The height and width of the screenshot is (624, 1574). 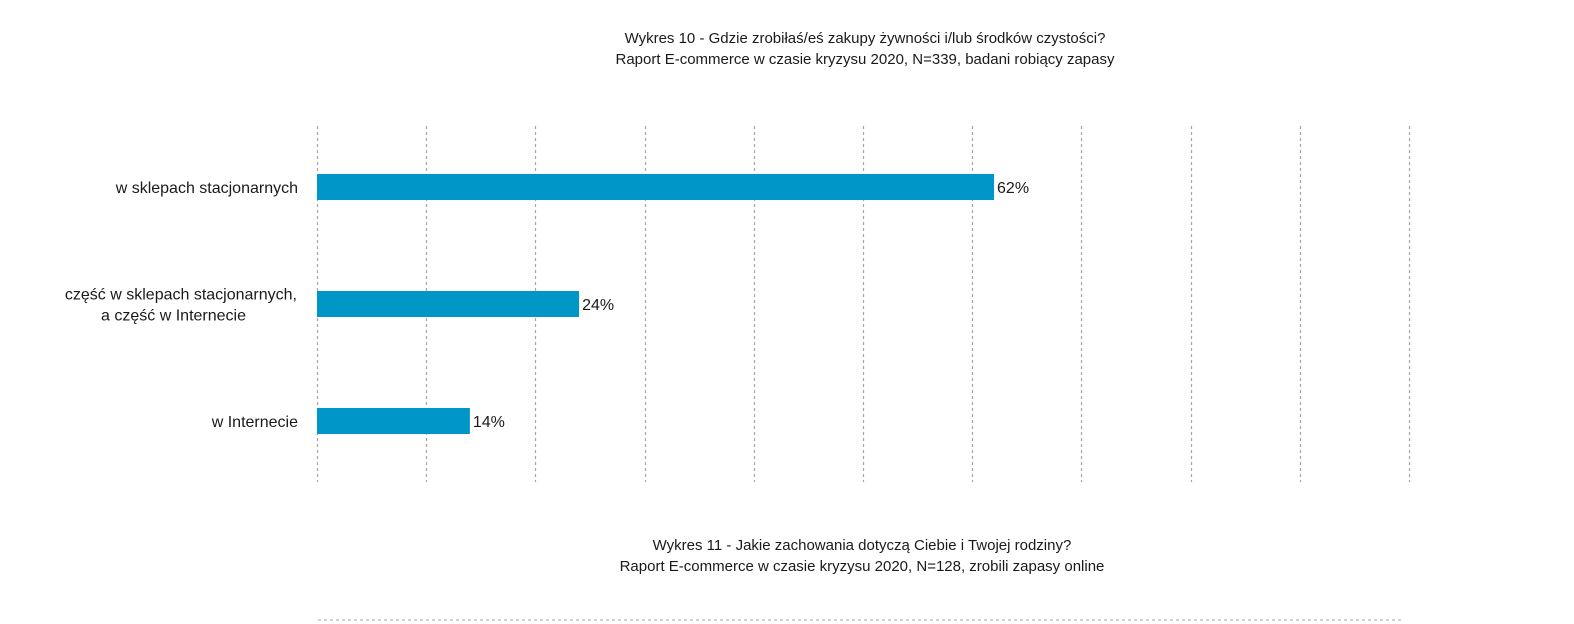 What do you see at coordinates (254, 422) in the screenshot?
I see `category-label: w Internecie` at bounding box center [254, 422].